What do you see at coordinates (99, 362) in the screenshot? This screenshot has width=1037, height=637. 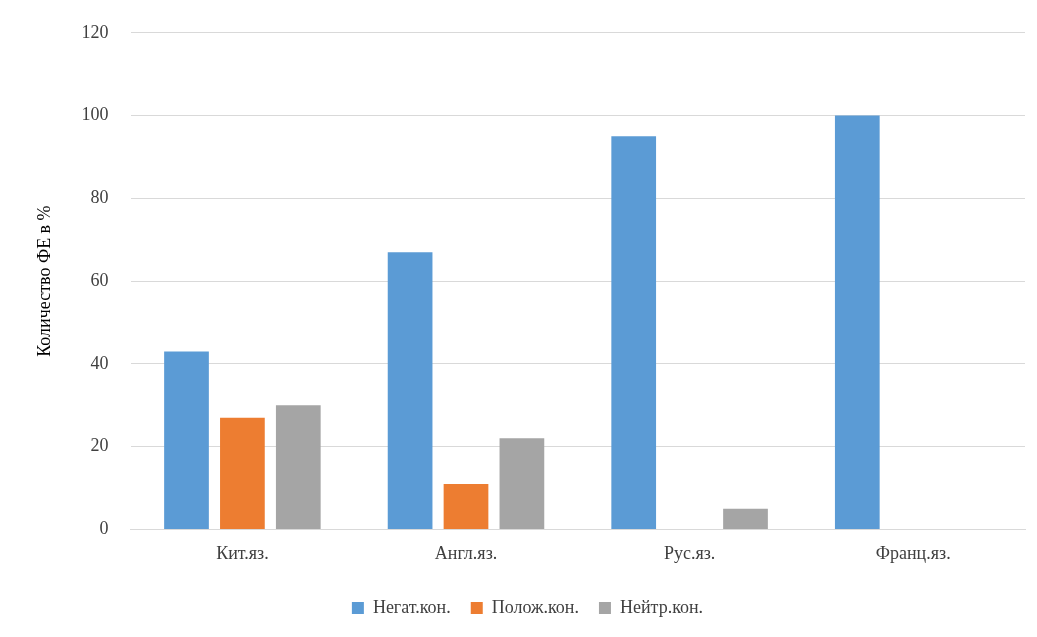 I see `y-tick-label: 40` at bounding box center [99, 362].